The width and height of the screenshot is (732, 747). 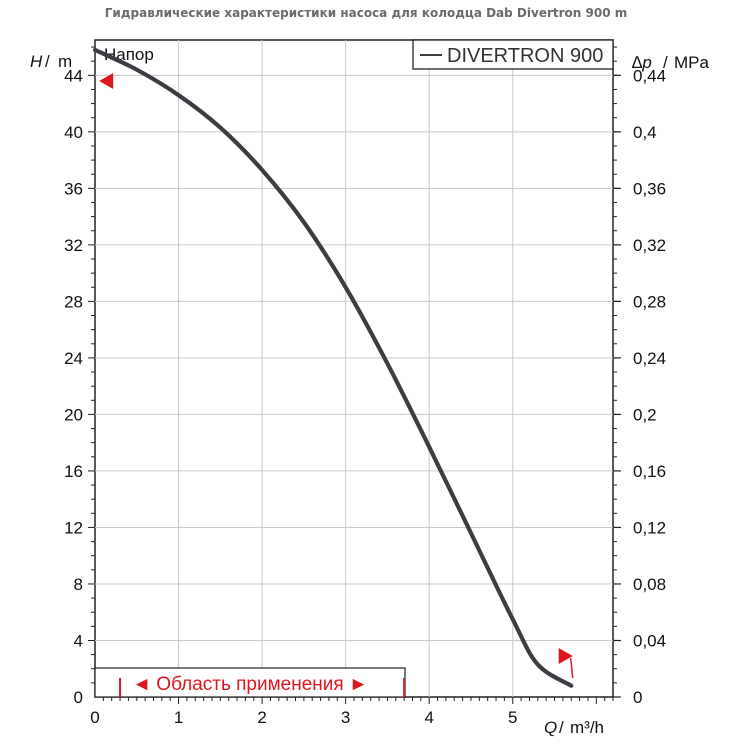 What do you see at coordinates (649, 358) in the screenshot?
I see `y-right-tick-label: 0,24` at bounding box center [649, 358].